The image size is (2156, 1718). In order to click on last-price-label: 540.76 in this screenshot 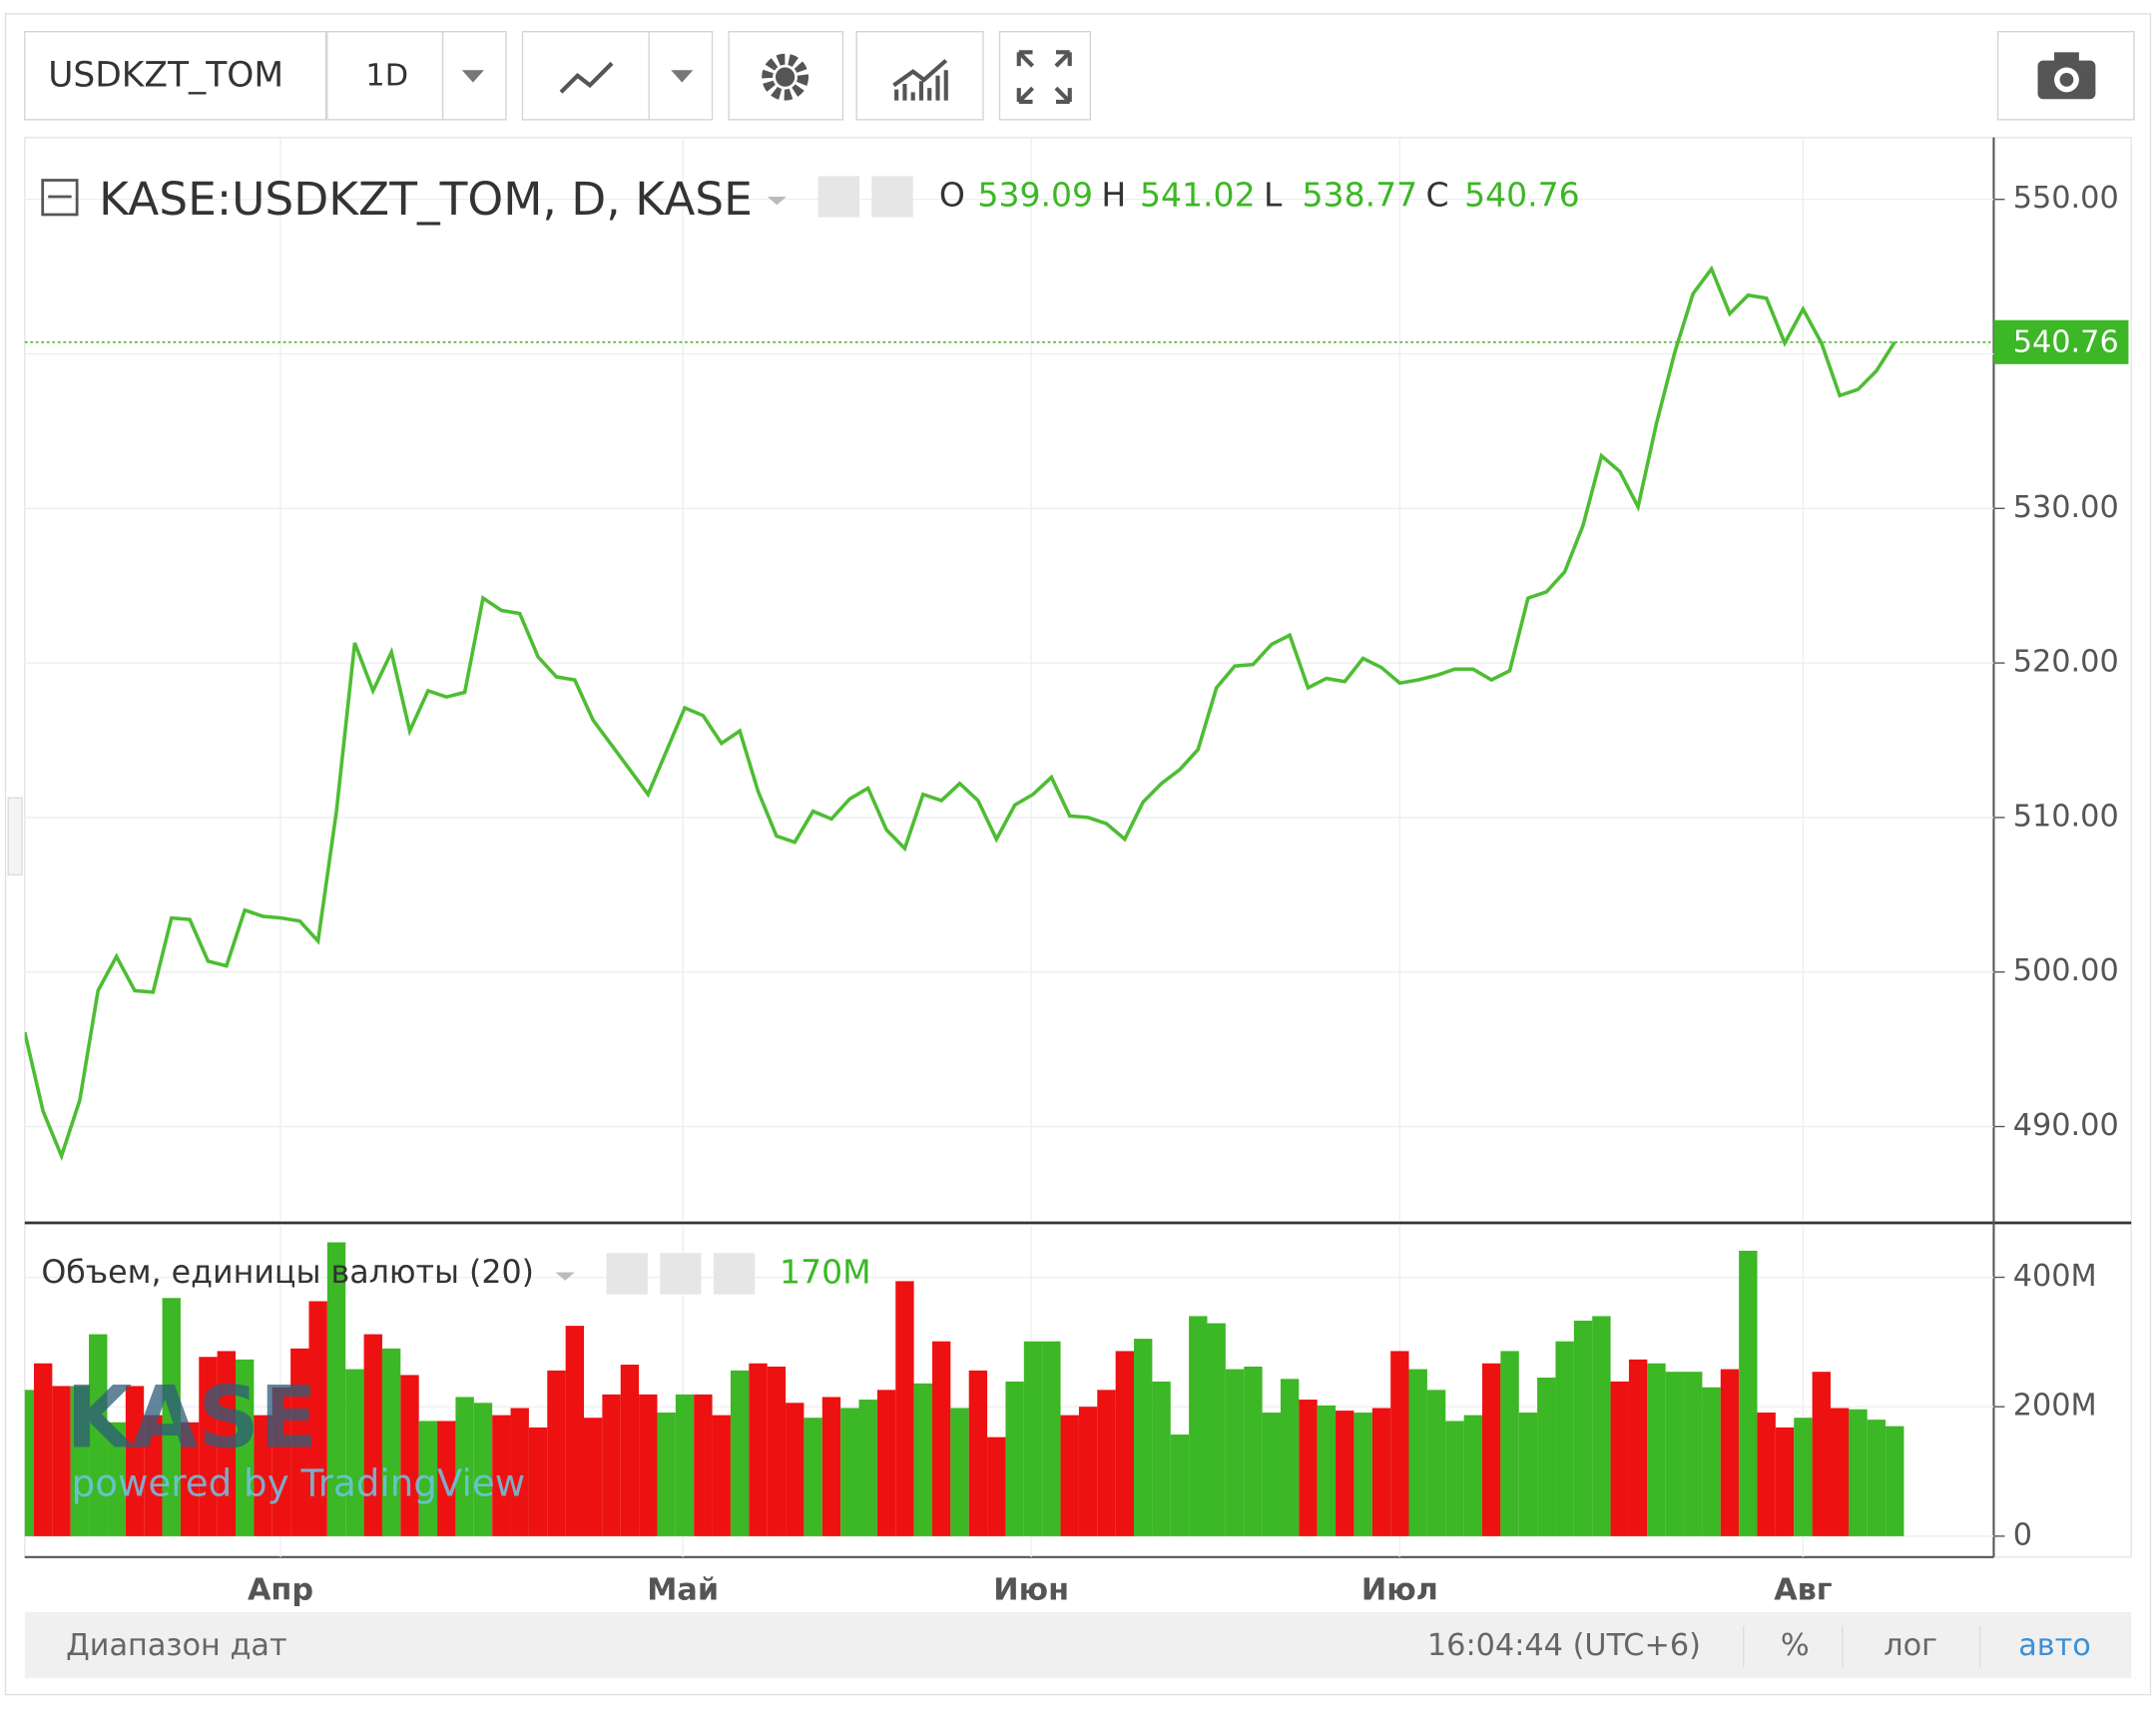, I will do `click(2066, 342)`.